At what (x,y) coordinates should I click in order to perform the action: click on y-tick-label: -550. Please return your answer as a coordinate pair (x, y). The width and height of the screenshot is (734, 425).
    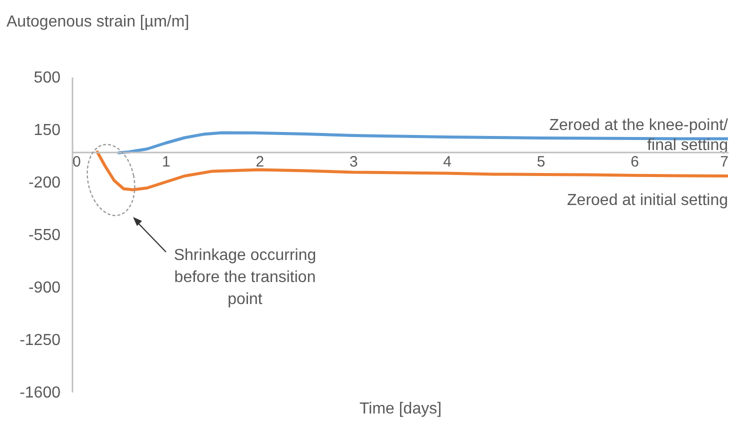
    Looking at the image, I should click on (44, 235).